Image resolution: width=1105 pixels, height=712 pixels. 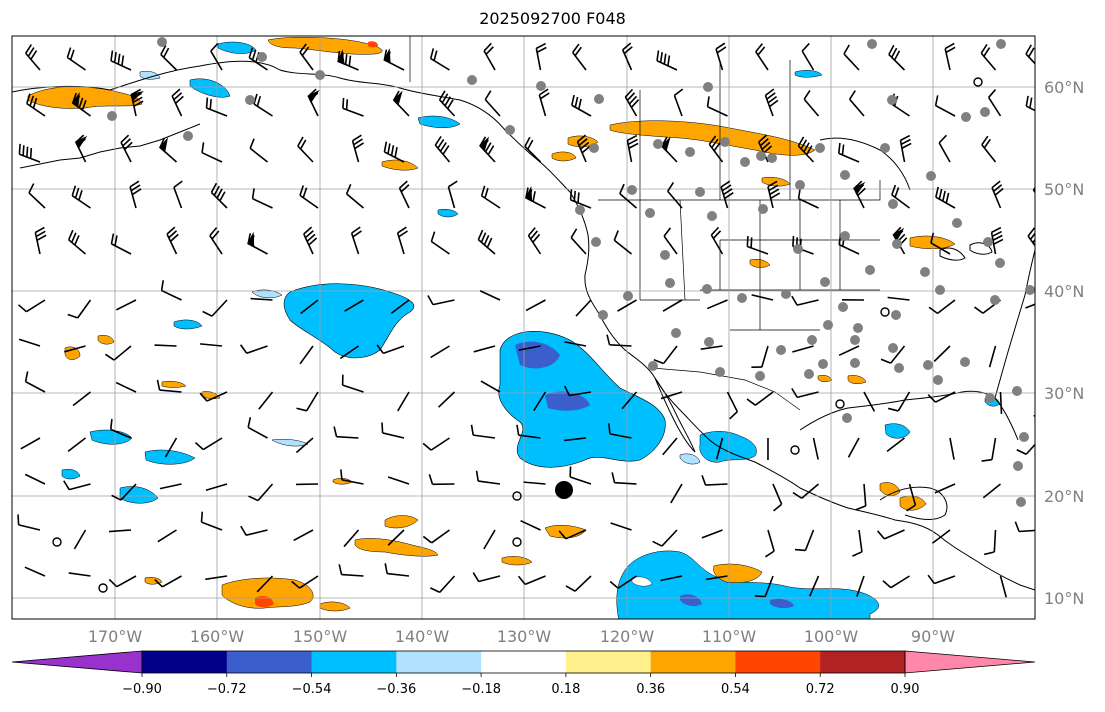 What do you see at coordinates (115, 636) in the screenshot?
I see `lon-label: 170°W` at bounding box center [115, 636].